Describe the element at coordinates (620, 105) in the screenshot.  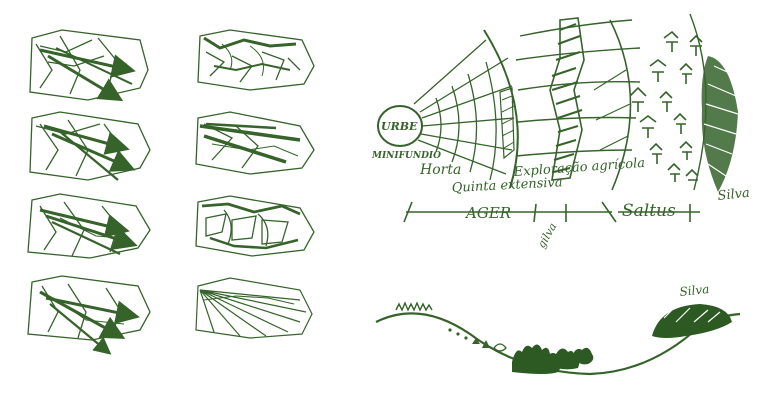
I see `saltus-boundary` at that location.